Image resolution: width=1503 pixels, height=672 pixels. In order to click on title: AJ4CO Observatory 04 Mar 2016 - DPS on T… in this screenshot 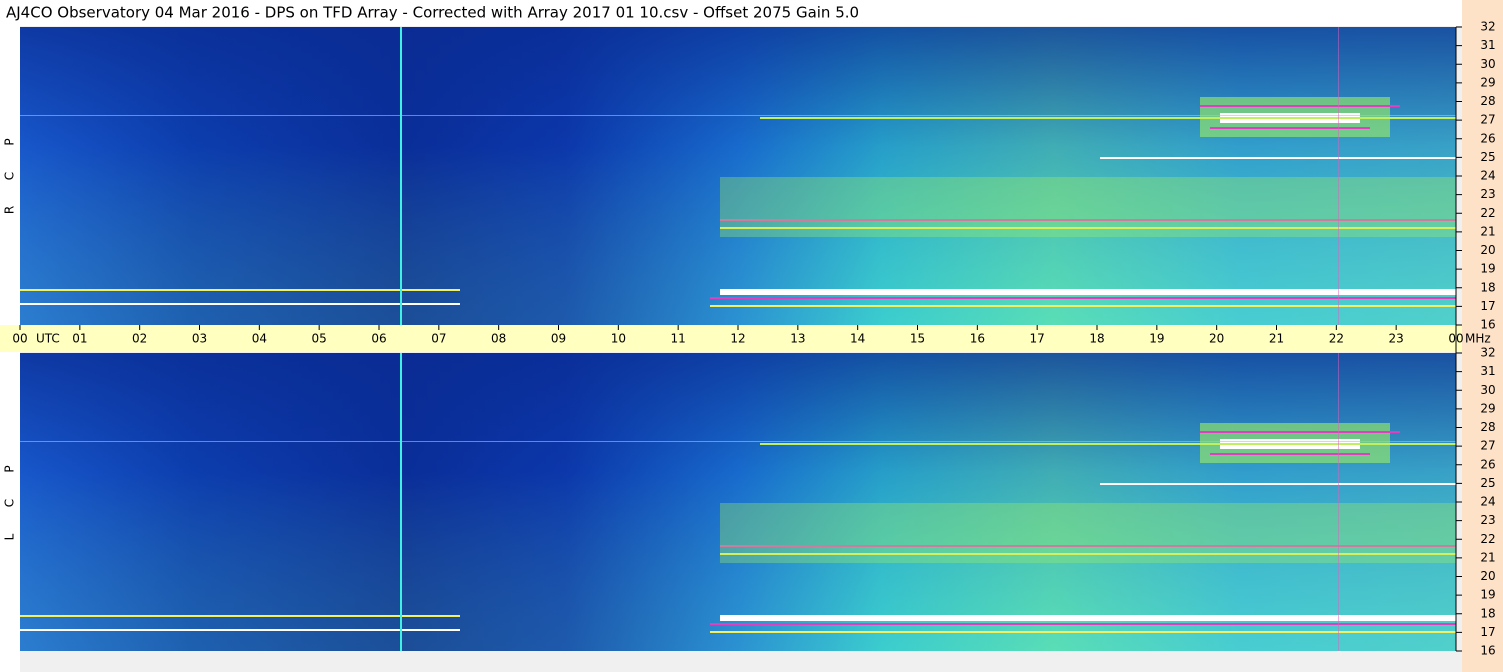, I will do `click(432, 13)`.